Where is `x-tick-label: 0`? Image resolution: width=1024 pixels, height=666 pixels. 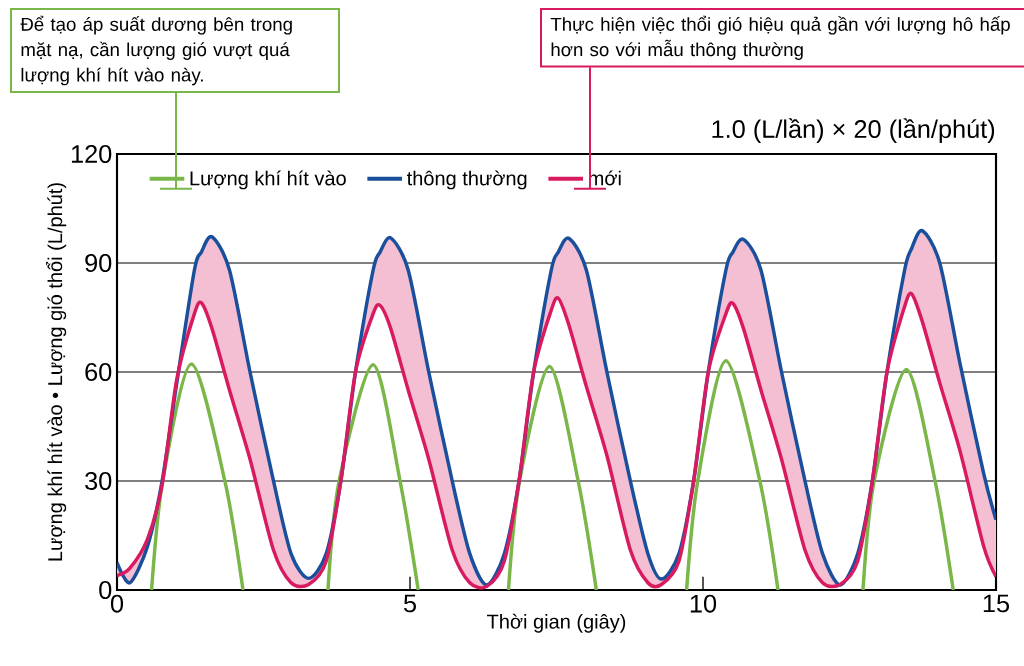 x-tick-label: 0 is located at coordinates (117, 603).